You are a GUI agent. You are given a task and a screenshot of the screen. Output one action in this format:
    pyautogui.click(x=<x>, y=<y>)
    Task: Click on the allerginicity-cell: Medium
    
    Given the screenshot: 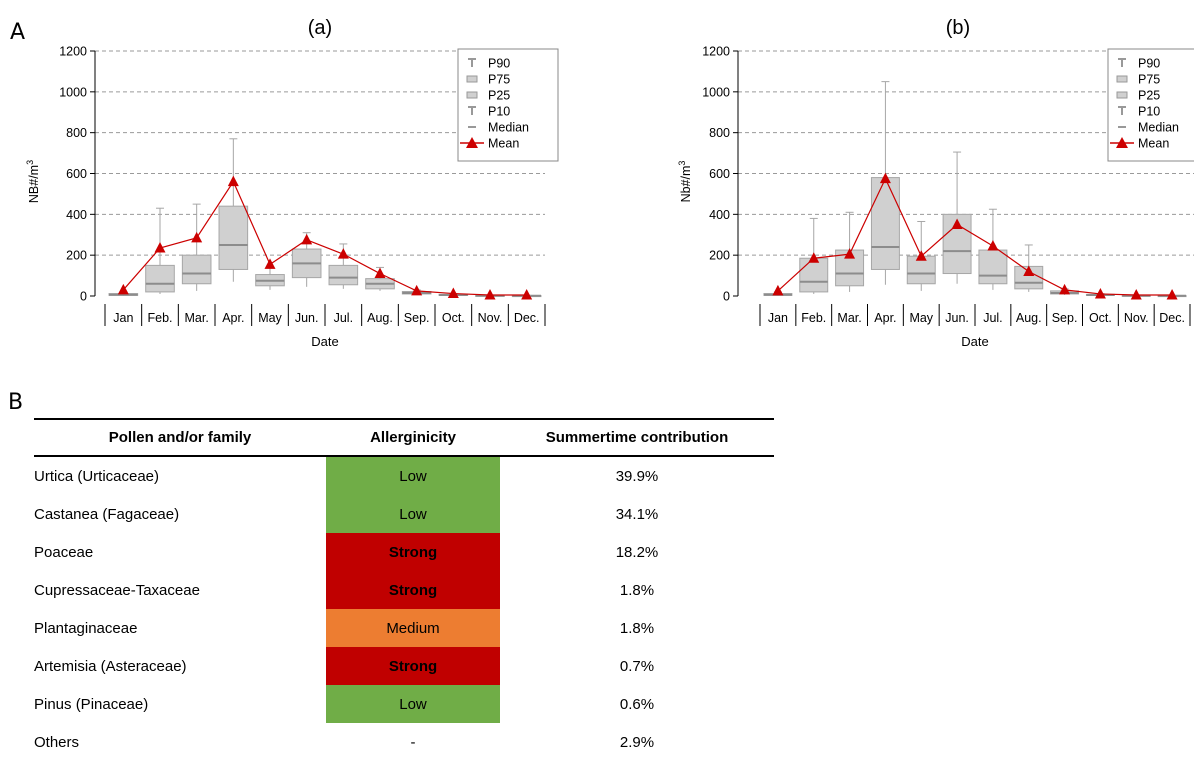 What is the action you would take?
    pyautogui.click(x=413, y=628)
    